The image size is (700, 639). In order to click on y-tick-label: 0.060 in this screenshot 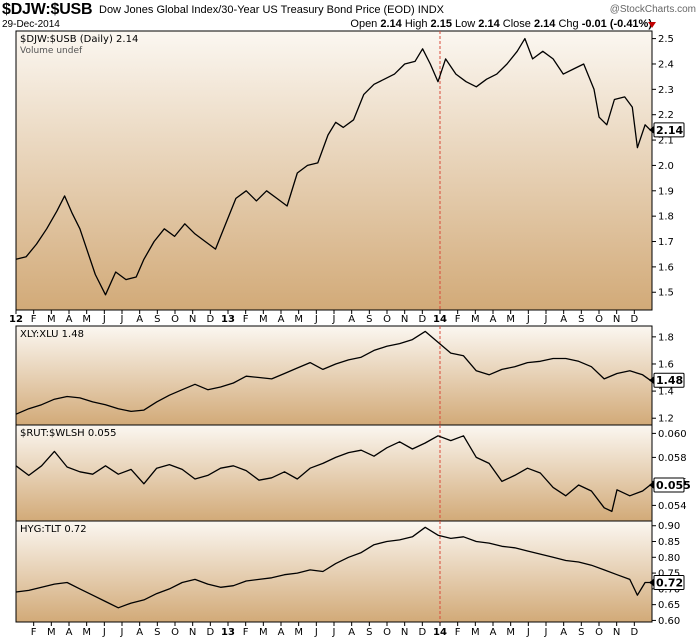, I will do `click(672, 434)`.